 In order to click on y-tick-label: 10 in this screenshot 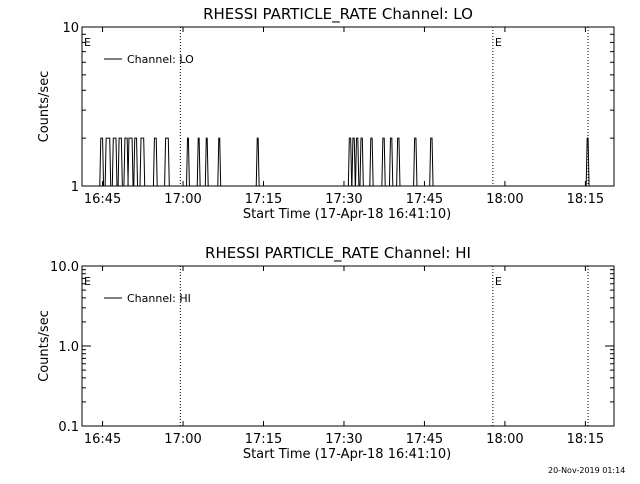, I will do `click(70, 28)`.